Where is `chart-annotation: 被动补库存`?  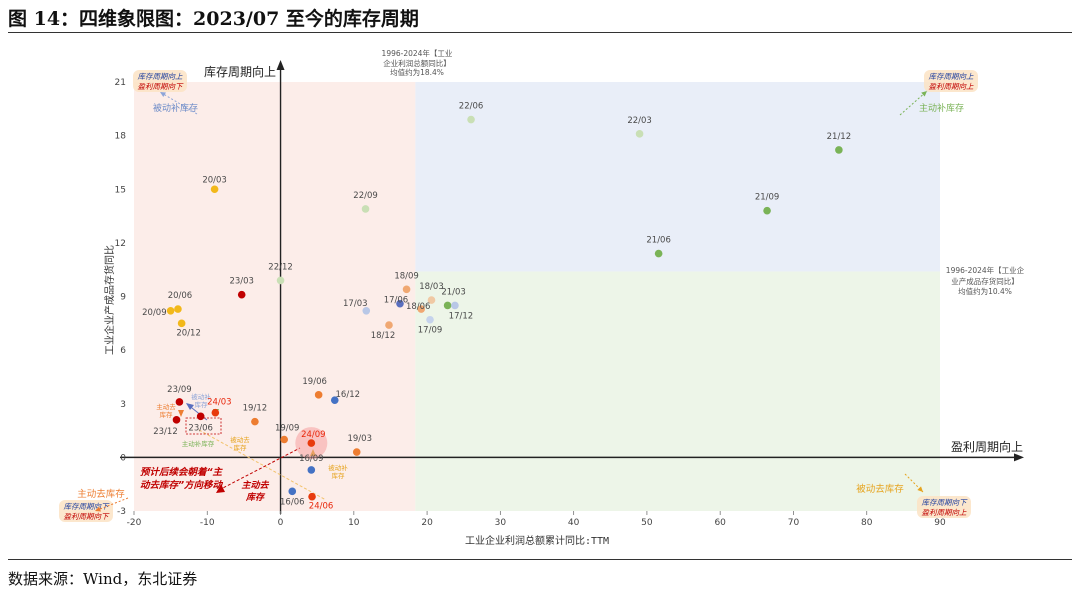
chart-annotation: 被动补库存 is located at coordinates (175, 108).